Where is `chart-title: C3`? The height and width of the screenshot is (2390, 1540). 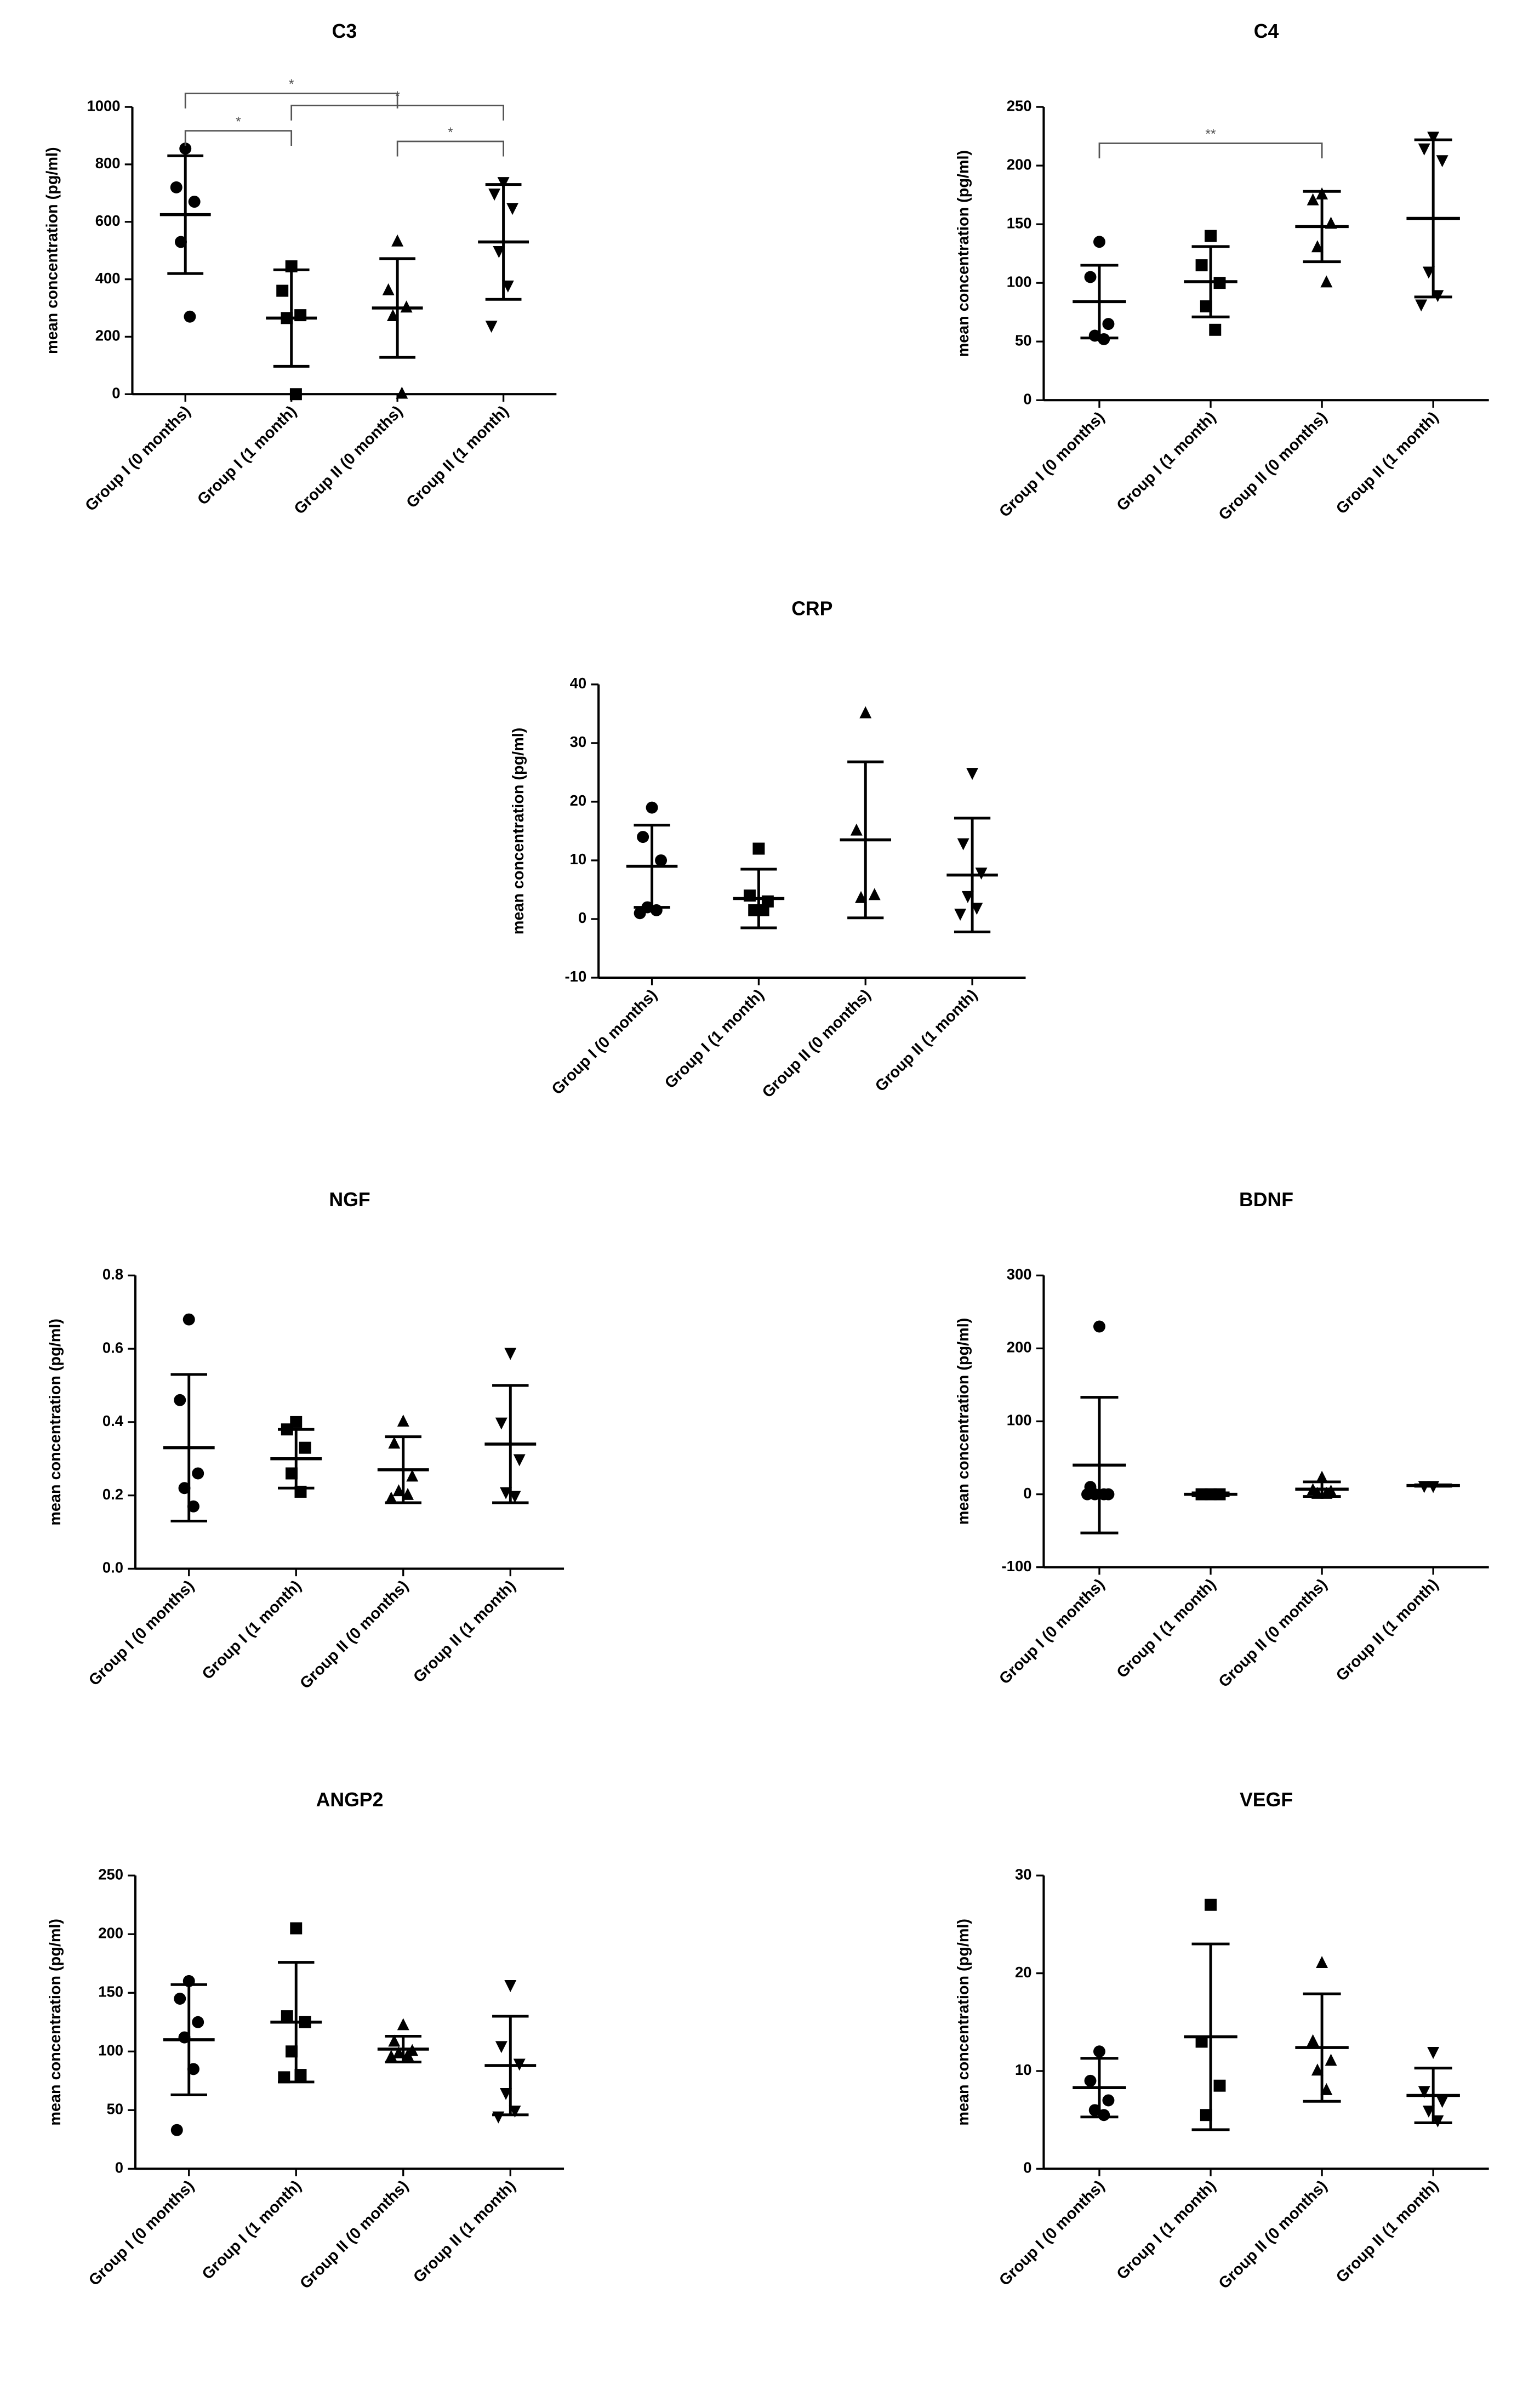 chart-title: C3 is located at coordinates (345, 31).